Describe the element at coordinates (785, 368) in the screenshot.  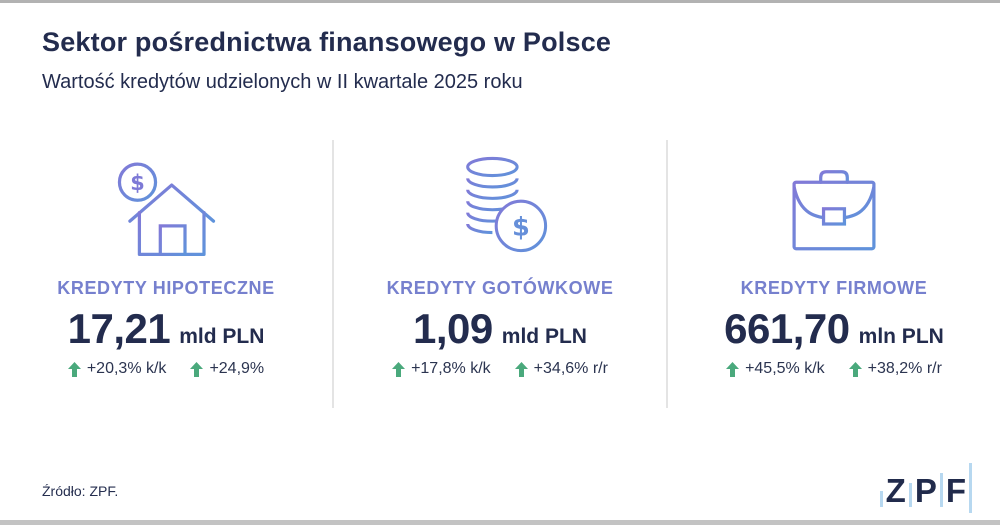
I see `delta-qoq-text: +45,5% k/k` at that location.